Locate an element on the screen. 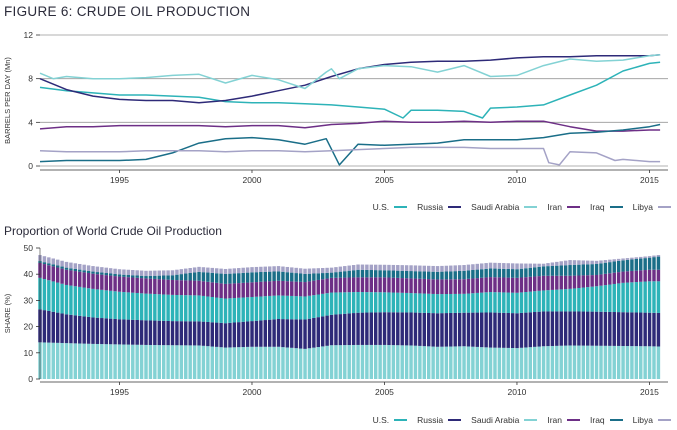 The height and width of the screenshot is (430, 677). series-line-saudi-arabia is located at coordinates (350, 71).